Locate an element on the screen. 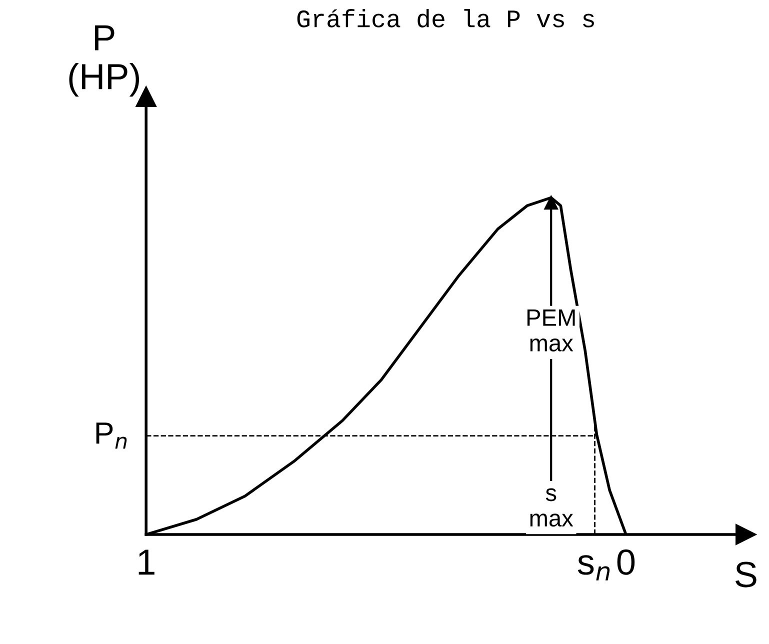  annotation: s max is located at coordinates (552, 507).